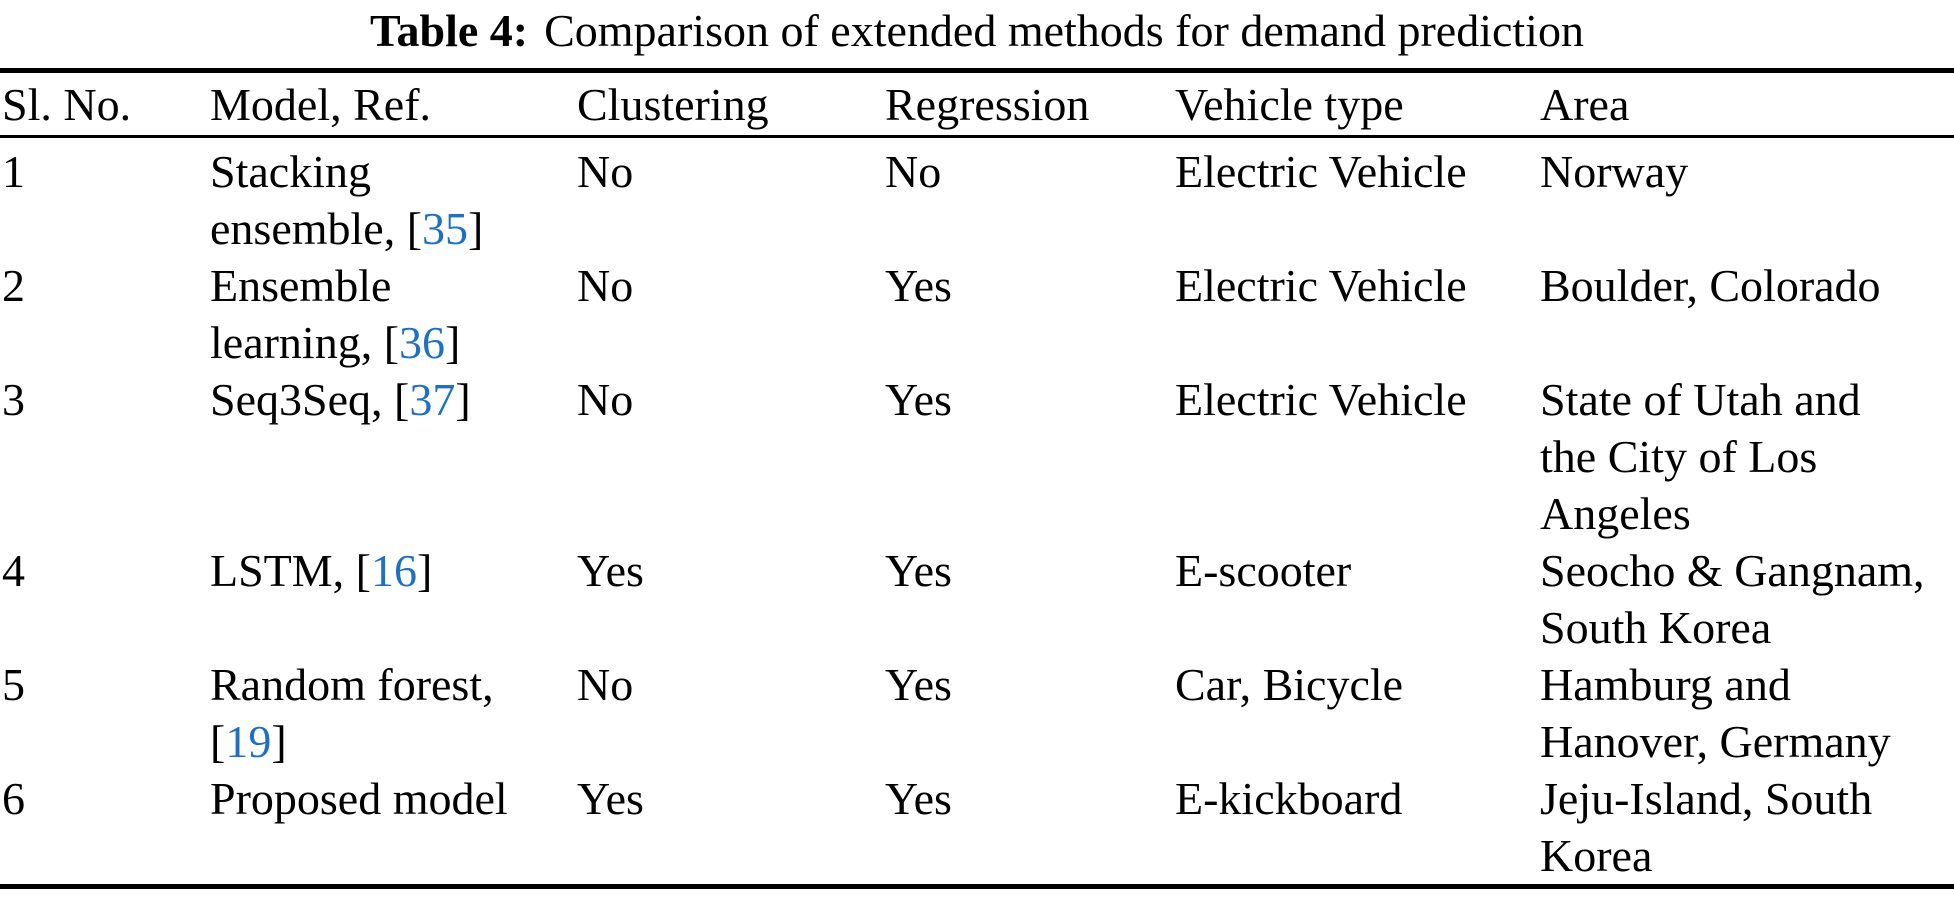 Image resolution: width=1954 pixels, height=912 pixels. I want to click on col-header-vehicle-type: Vehicle type, so click(1357, 104).